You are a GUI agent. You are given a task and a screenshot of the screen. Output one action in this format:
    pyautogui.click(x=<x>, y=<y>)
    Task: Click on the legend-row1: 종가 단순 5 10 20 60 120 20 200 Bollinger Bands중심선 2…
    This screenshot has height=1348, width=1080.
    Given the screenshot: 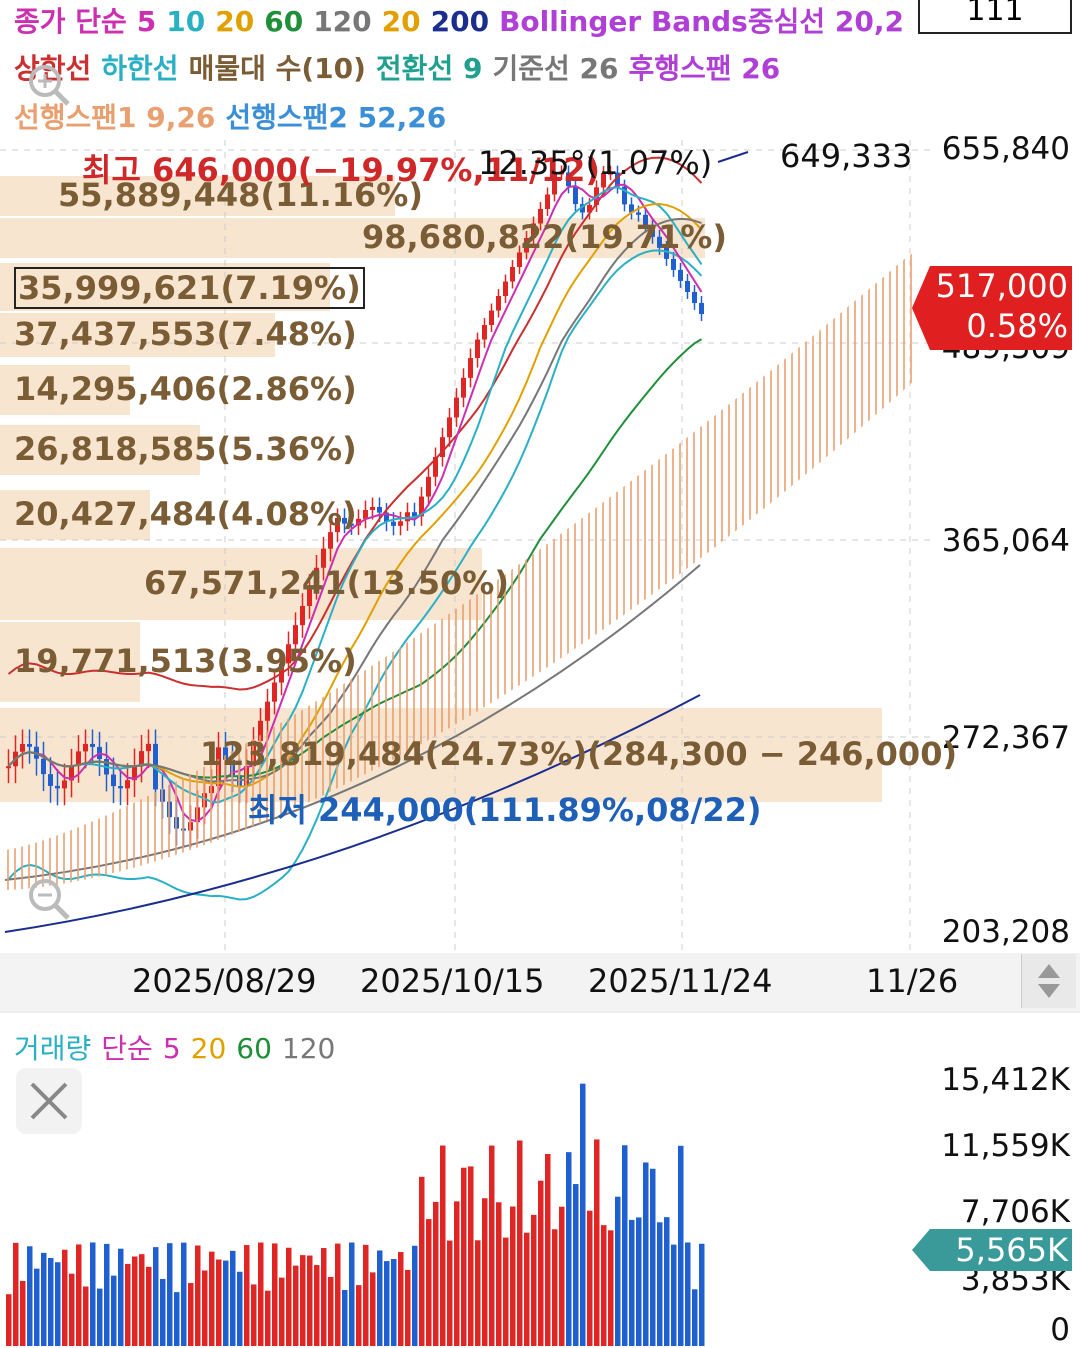 What is the action you would take?
    pyautogui.click(x=464, y=20)
    